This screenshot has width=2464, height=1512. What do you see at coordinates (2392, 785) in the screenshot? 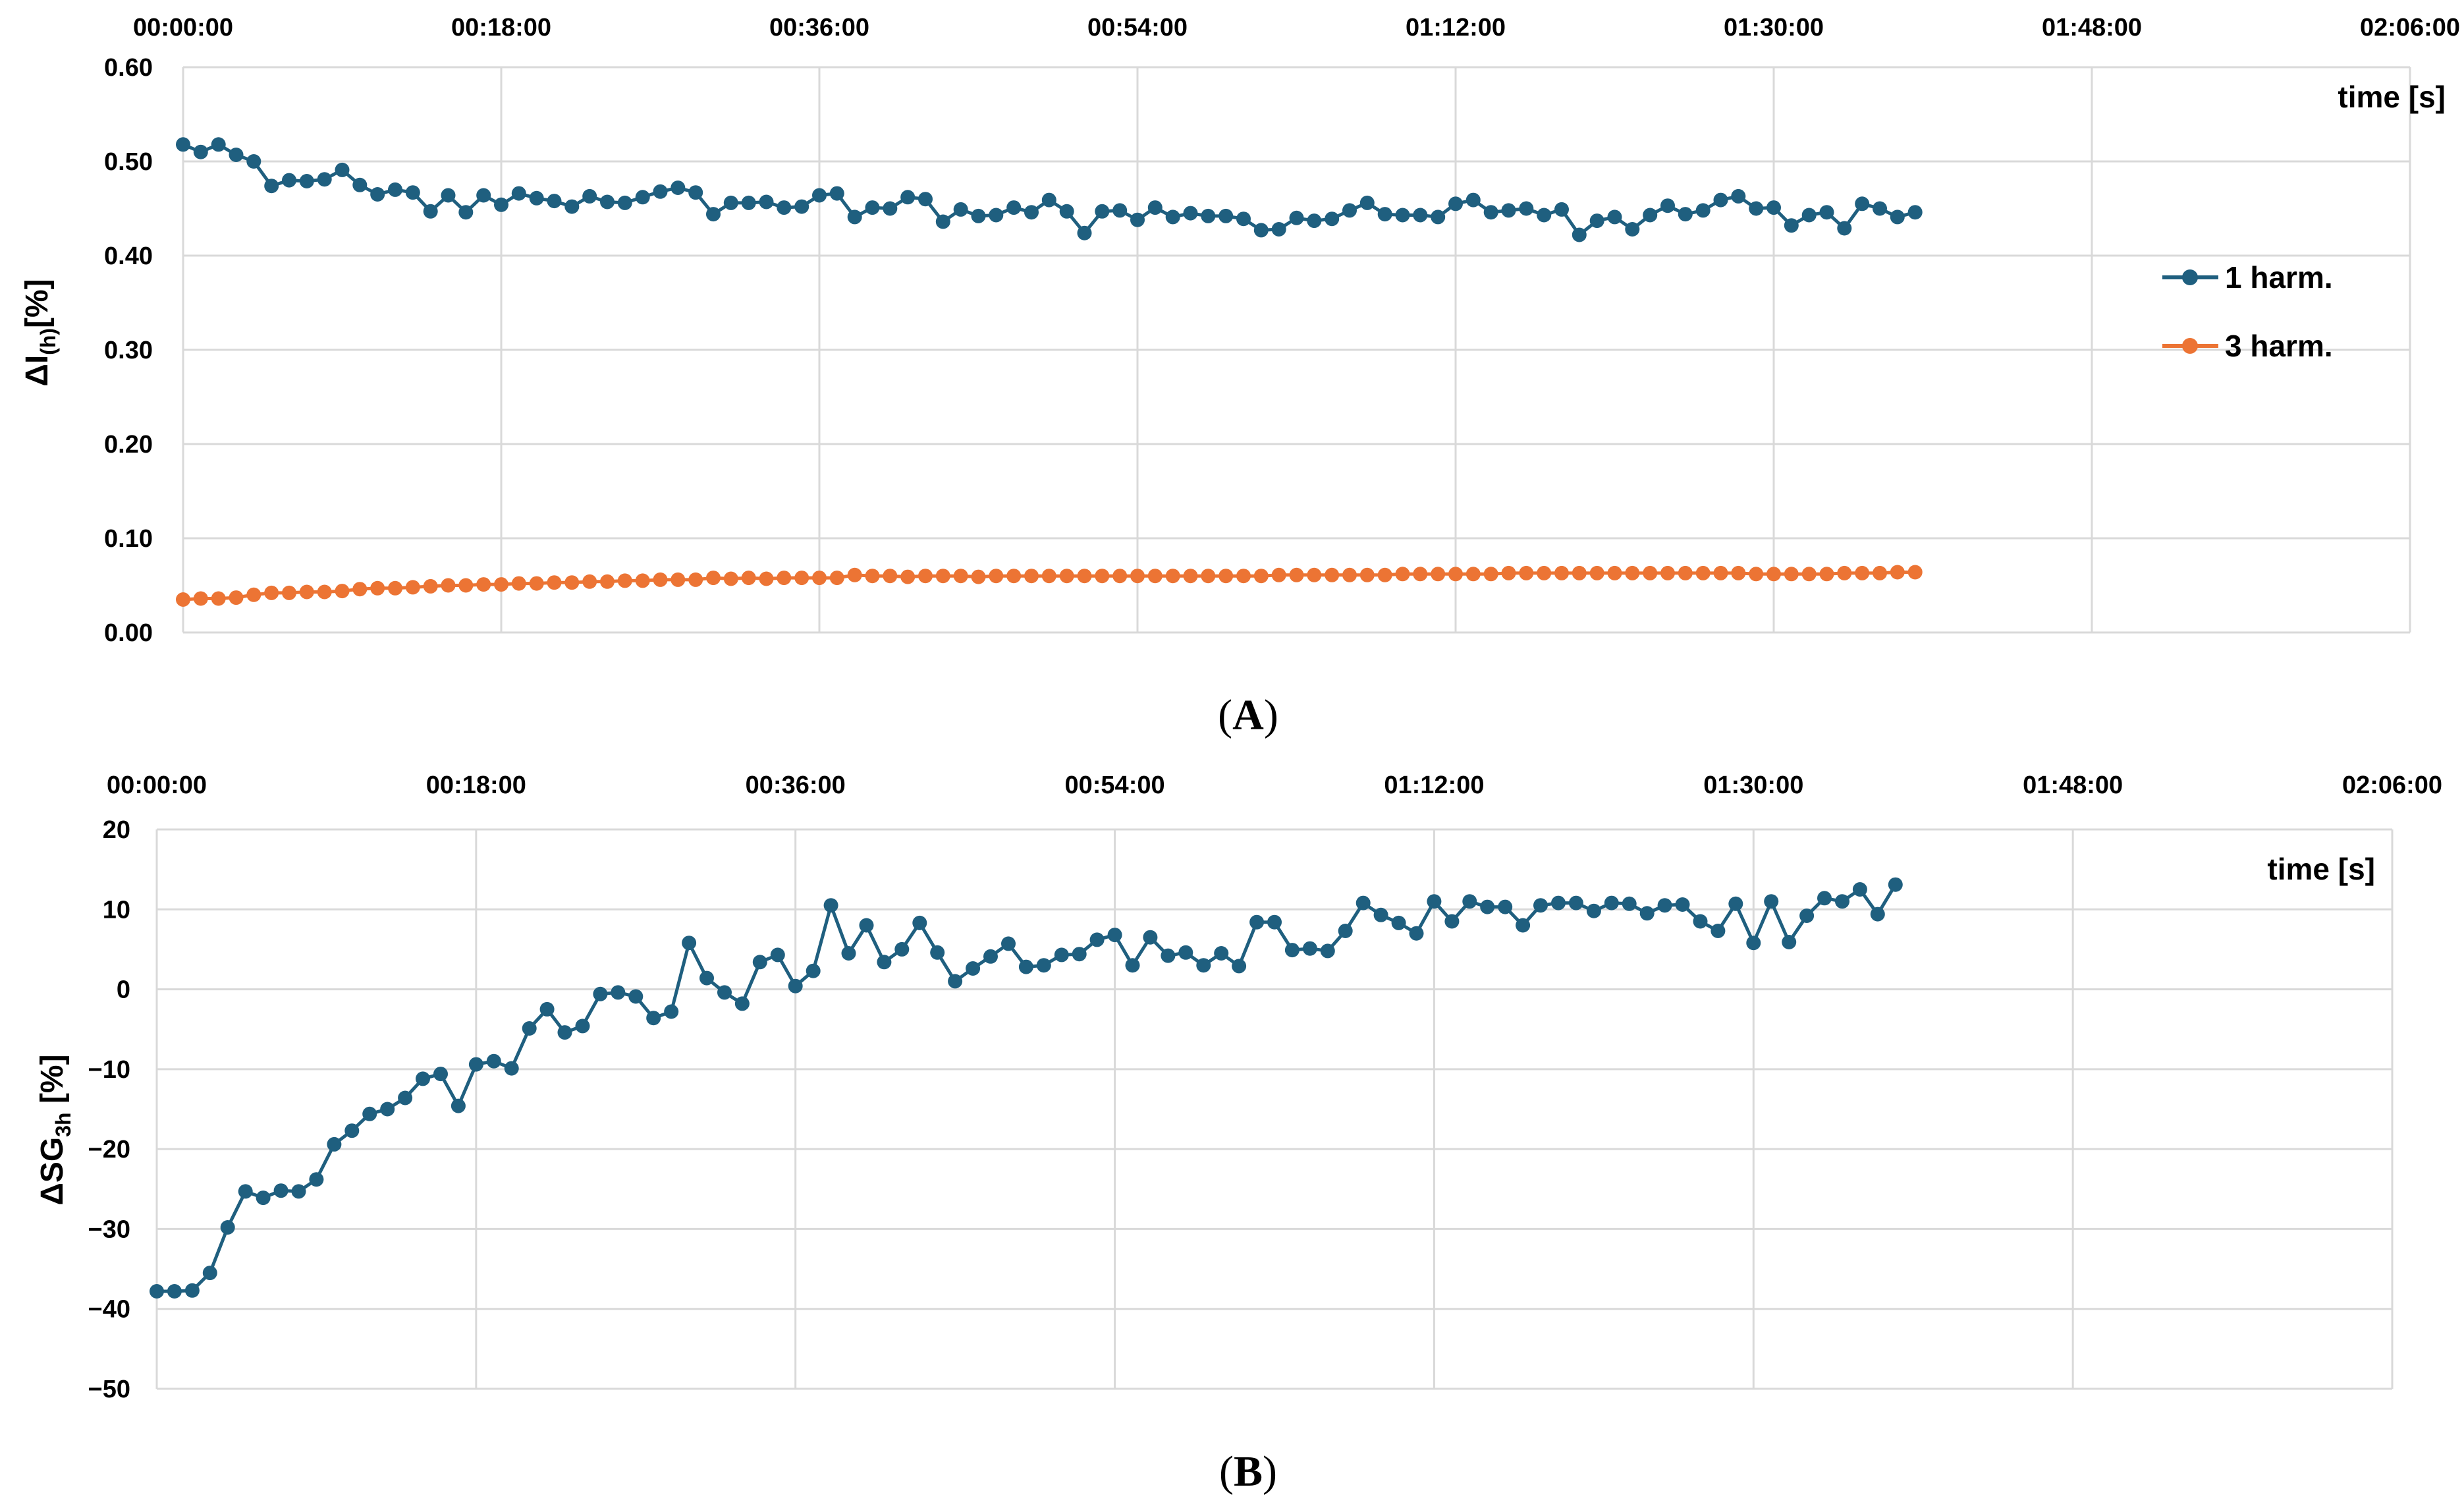
I see `chart-b-x-tick-label: 02:06:00` at bounding box center [2392, 785].